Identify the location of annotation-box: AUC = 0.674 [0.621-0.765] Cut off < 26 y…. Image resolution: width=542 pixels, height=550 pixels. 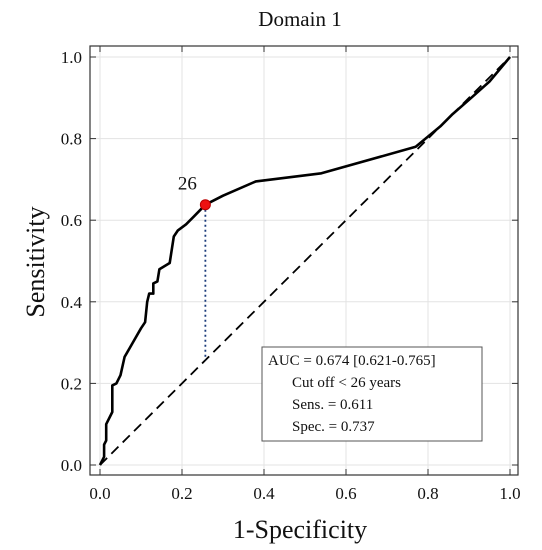
(372, 394).